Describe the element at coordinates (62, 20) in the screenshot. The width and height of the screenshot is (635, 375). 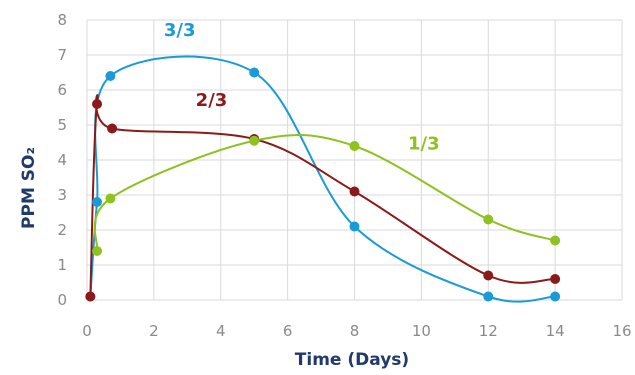
I see `y-tick-label: 8` at that location.